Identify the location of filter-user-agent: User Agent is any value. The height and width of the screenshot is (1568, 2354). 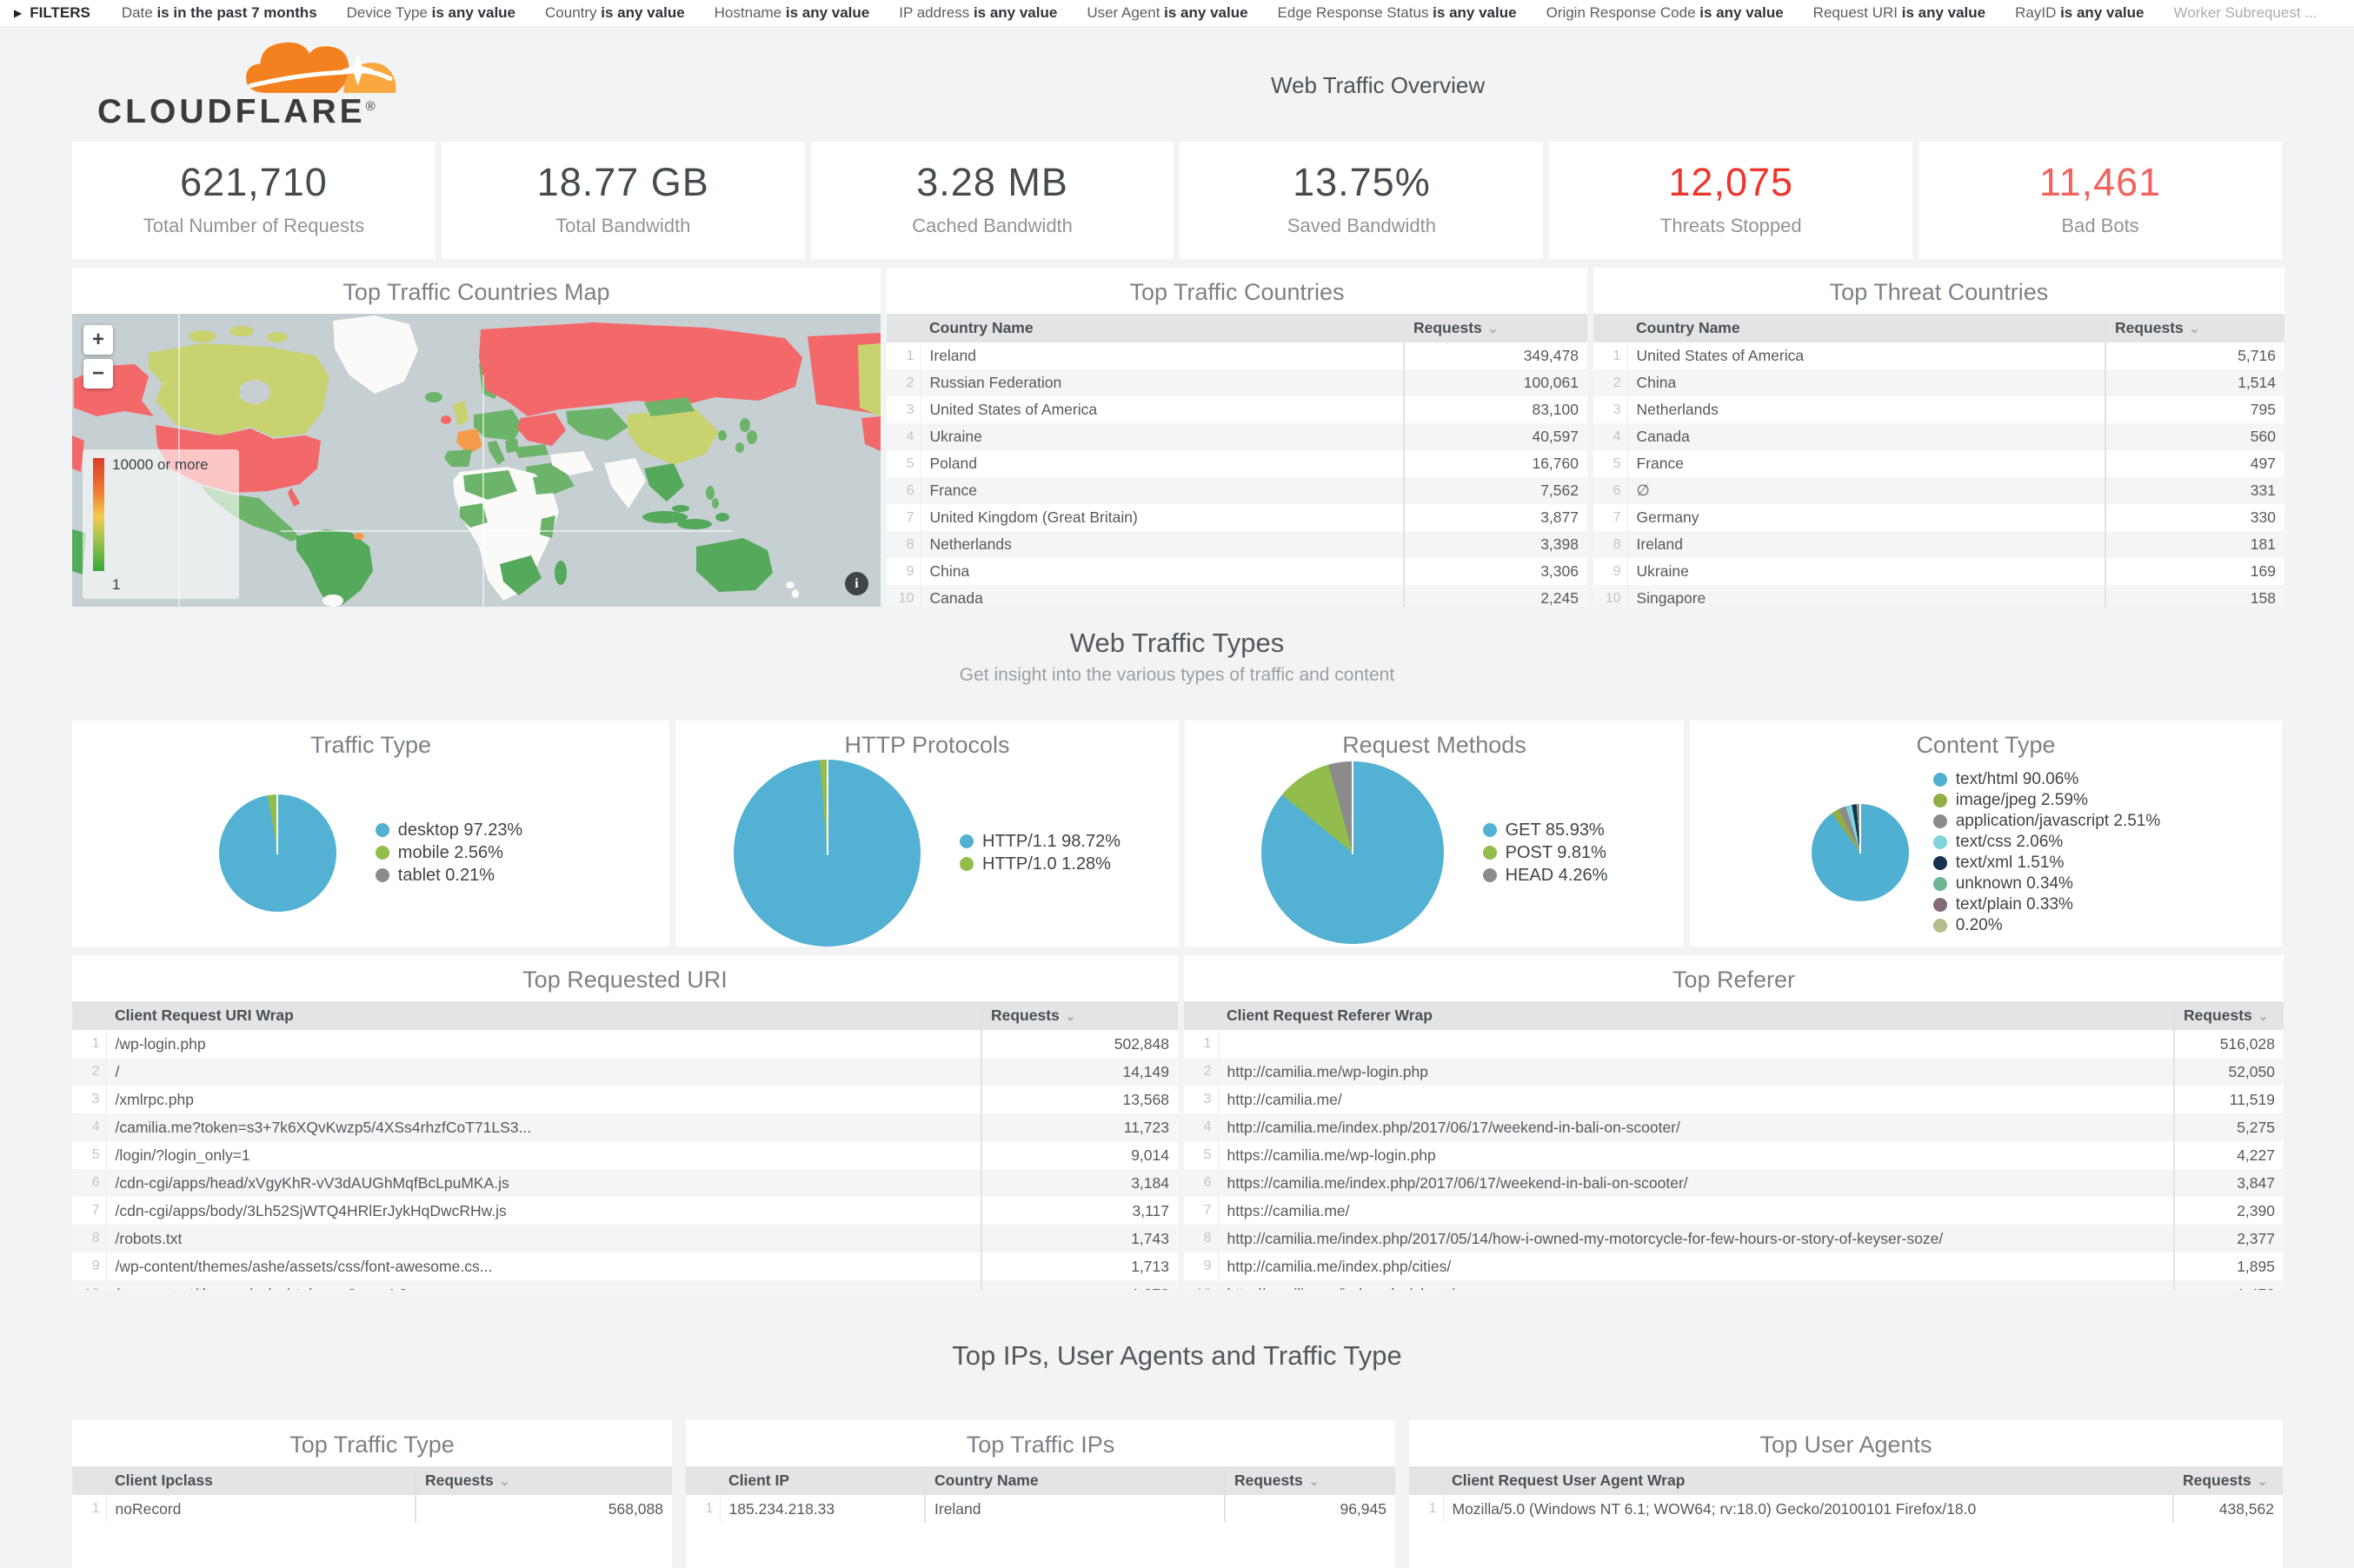
(1167, 12).